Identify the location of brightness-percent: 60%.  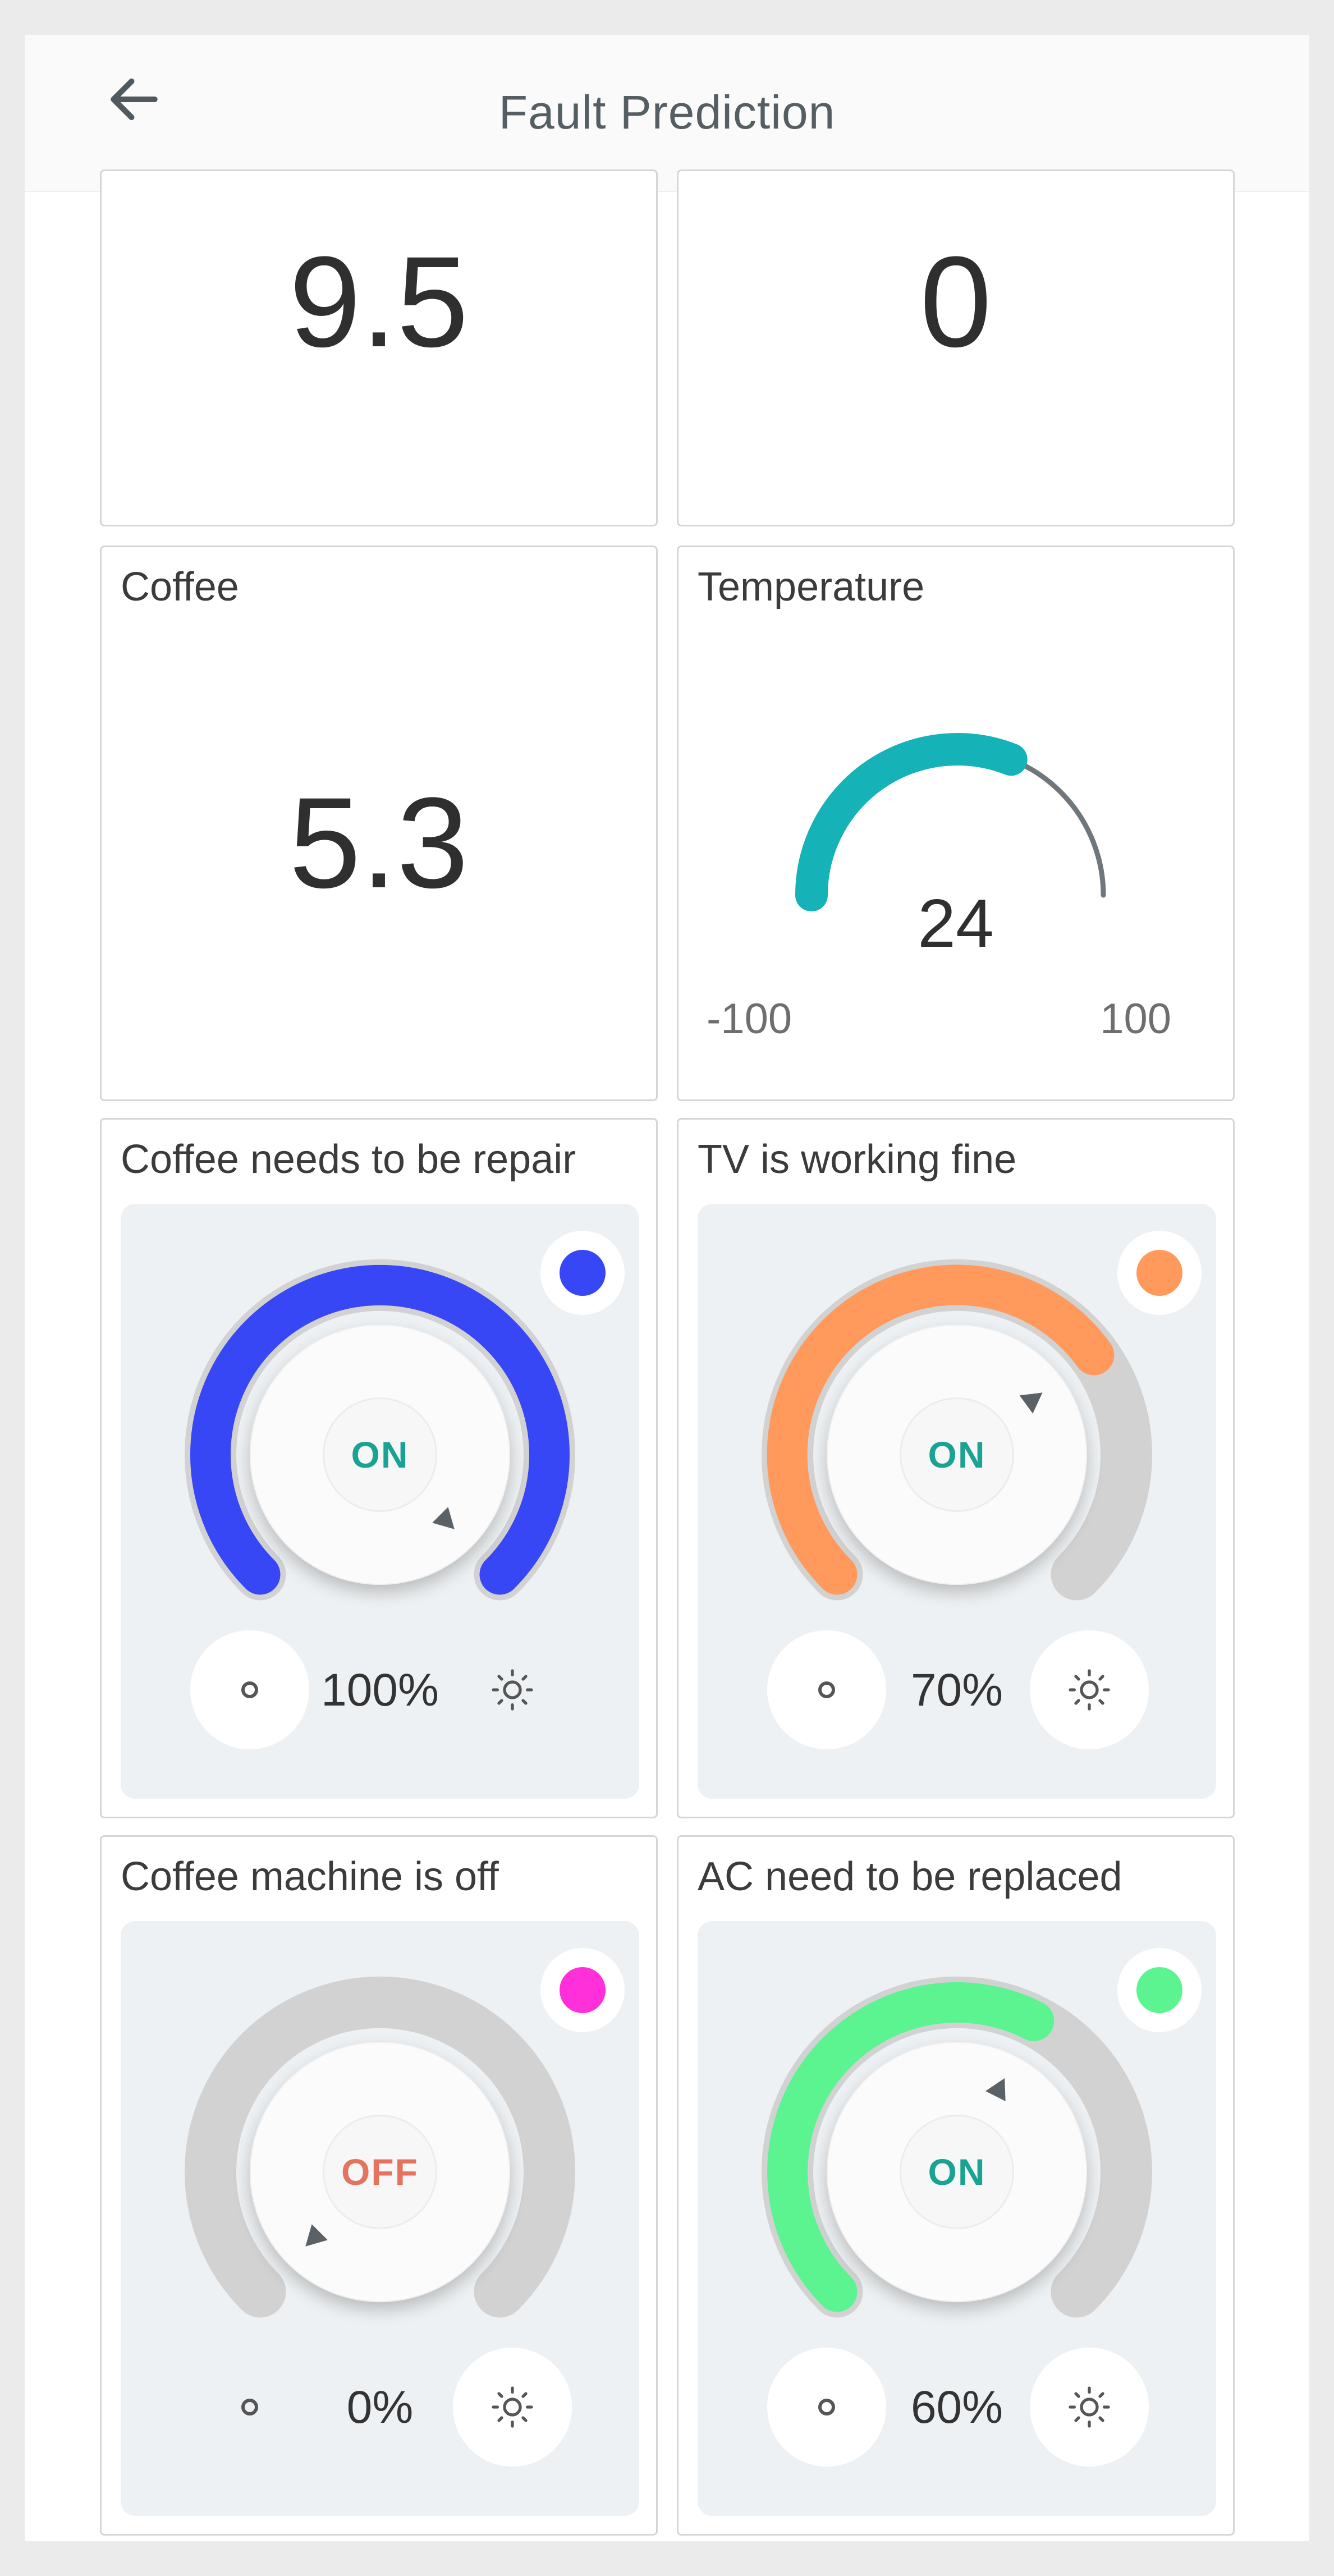
(957, 2407).